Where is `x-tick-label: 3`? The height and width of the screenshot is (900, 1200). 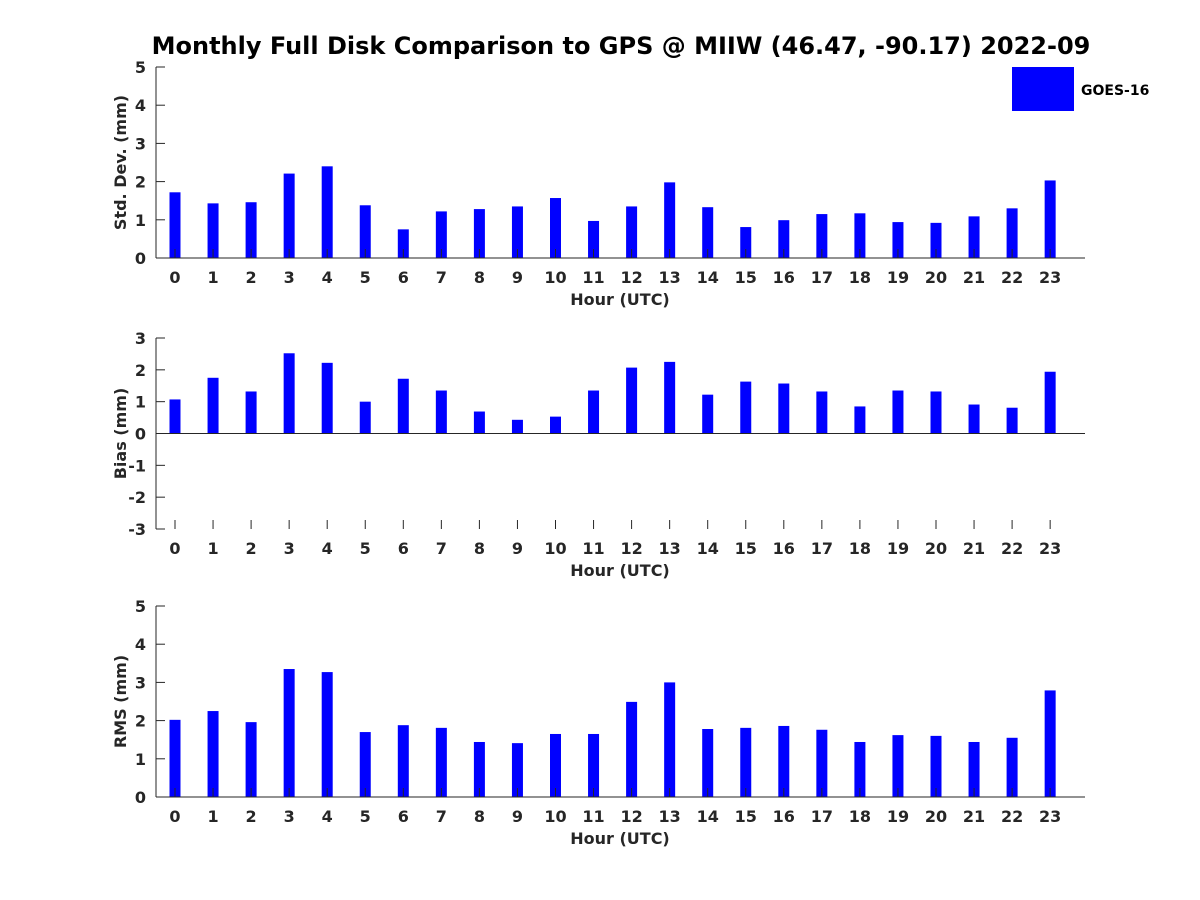 x-tick-label: 3 is located at coordinates (289, 816).